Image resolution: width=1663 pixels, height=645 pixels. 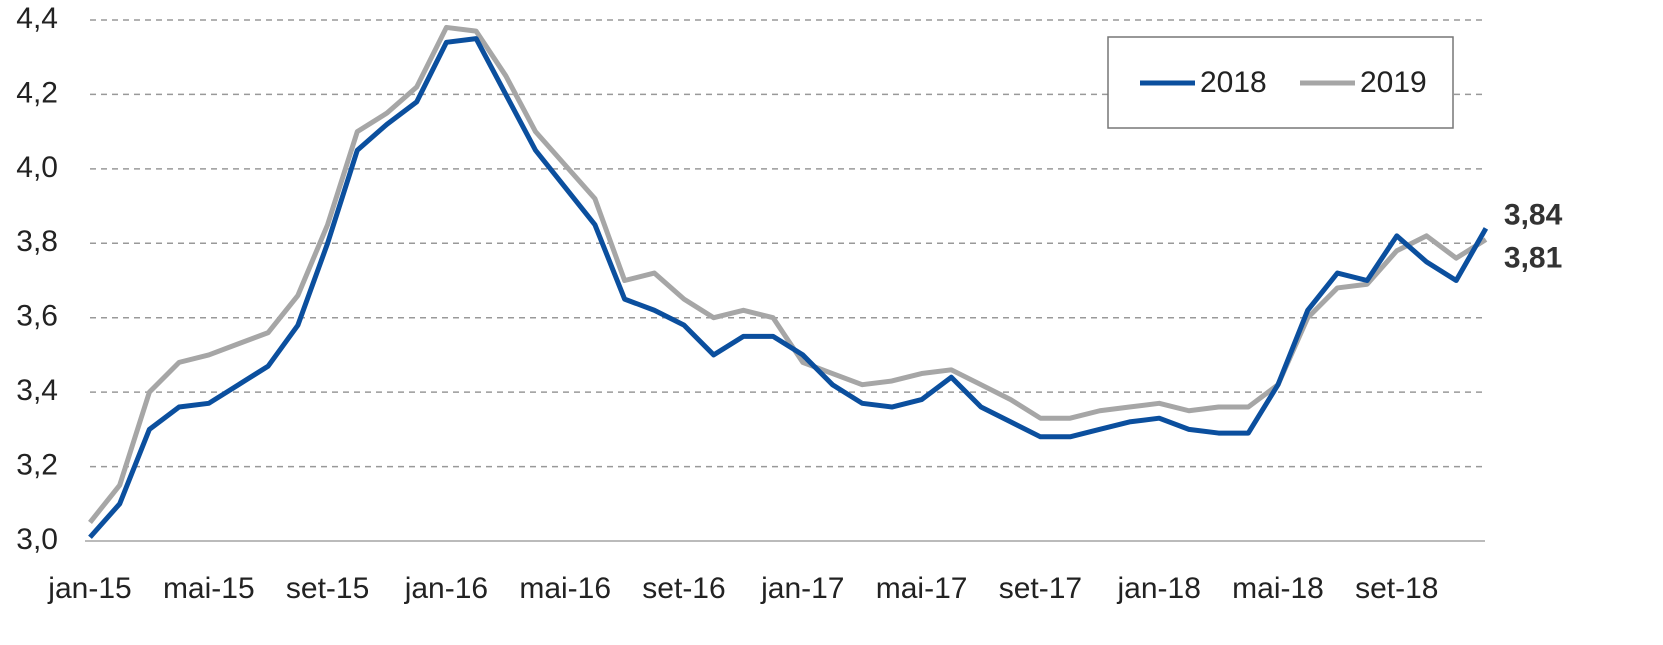 What do you see at coordinates (37, 390) in the screenshot?
I see `y-tick-label: 3,4` at bounding box center [37, 390].